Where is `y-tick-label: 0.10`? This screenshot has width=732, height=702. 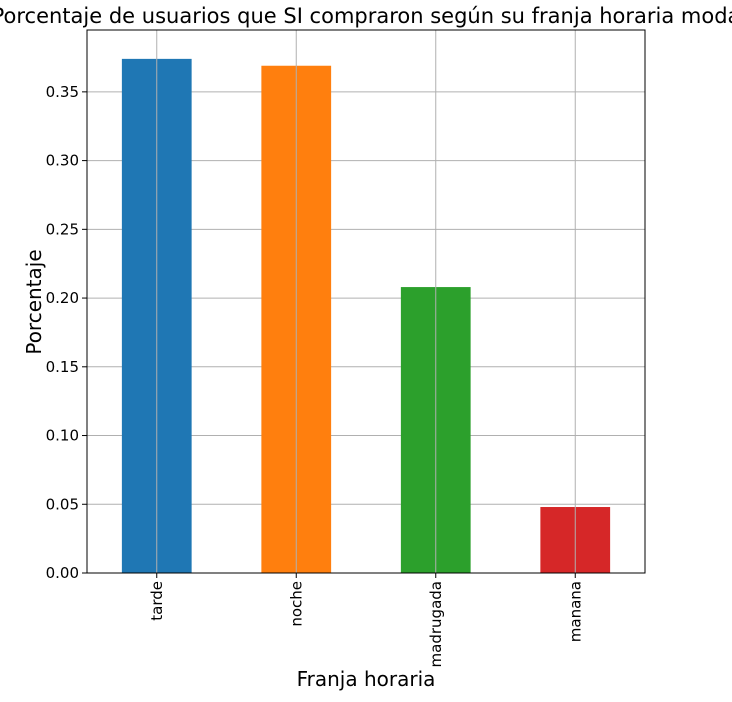
y-tick-label: 0.10 is located at coordinates (62, 436).